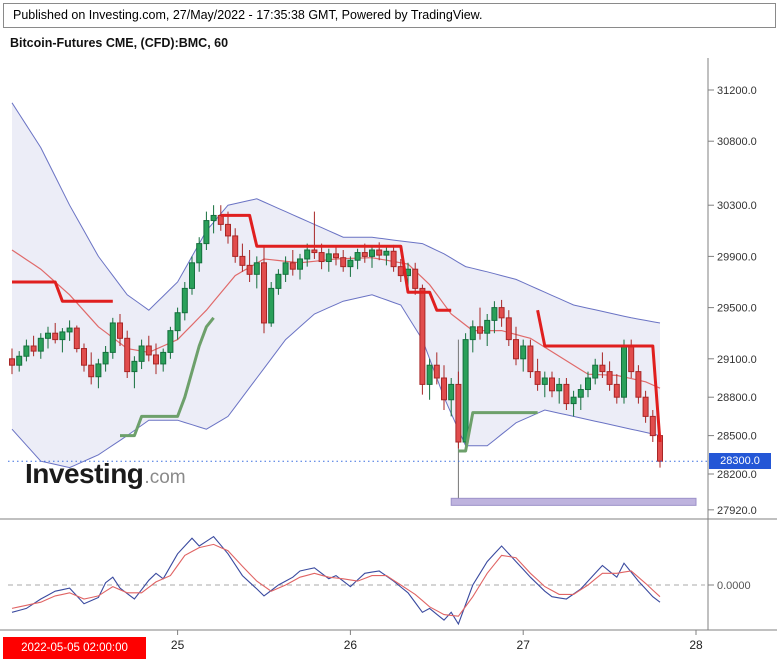 This screenshot has width=777, height=662. I want to click on investing-logo: Investing .com, so click(105, 474).